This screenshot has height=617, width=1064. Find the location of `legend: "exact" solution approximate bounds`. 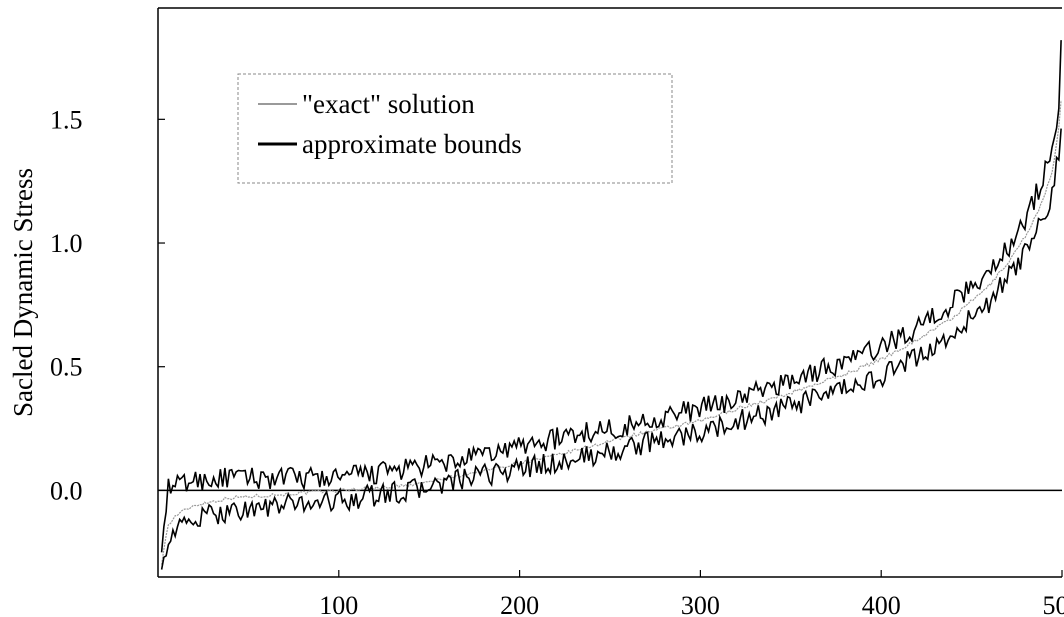

legend: "exact" solution approximate bounds is located at coordinates (455, 128).